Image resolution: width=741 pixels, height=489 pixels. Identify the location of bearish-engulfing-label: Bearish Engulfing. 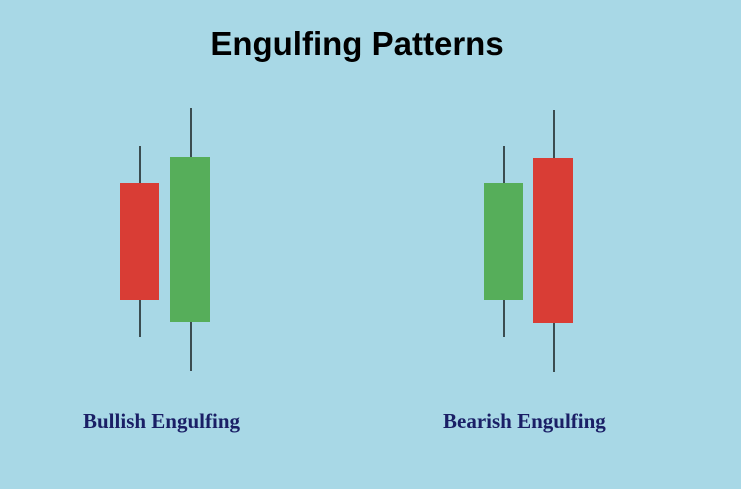
(524, 421).